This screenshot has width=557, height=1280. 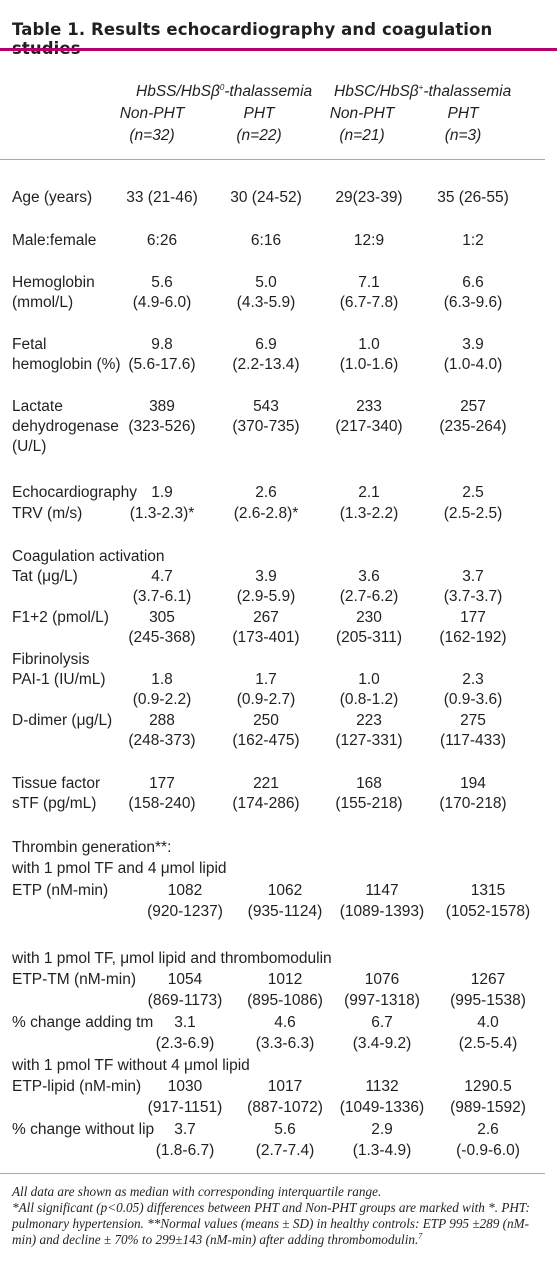 I want to click on cell: 5.6, so click(x=162, y=282).